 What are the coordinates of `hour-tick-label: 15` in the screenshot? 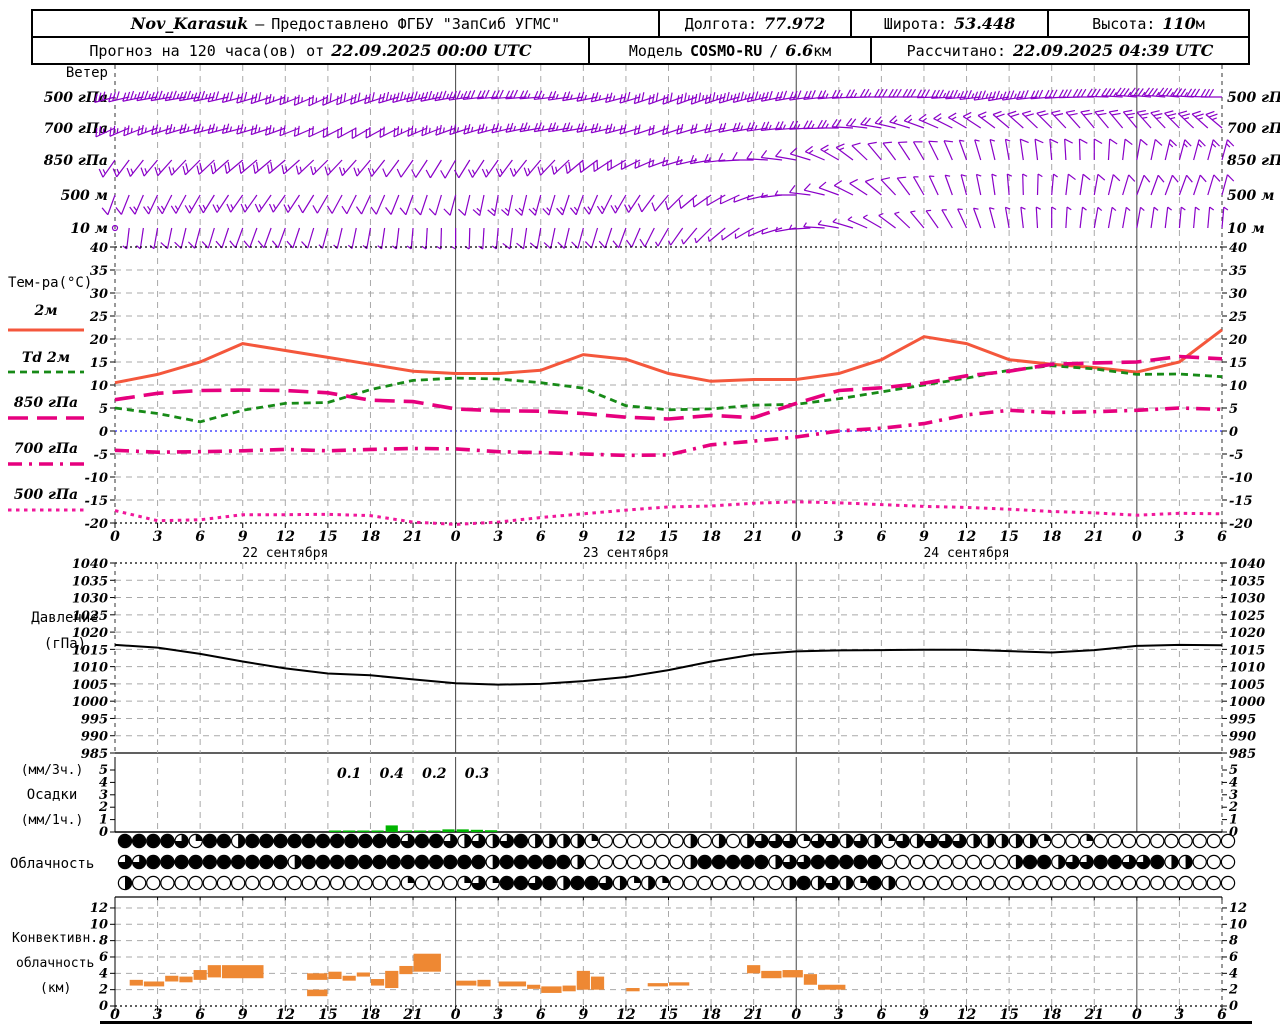 It's located at (1008, 537).